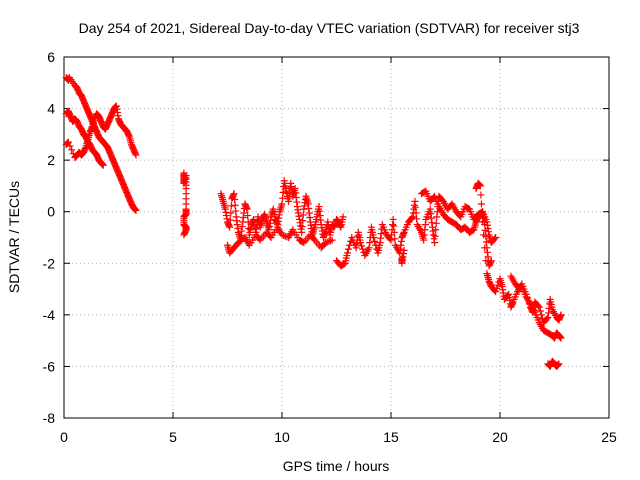  Describe the element at coordinates (173, 437) in the screenshot. I see `x-tick-label: 5` at that location.